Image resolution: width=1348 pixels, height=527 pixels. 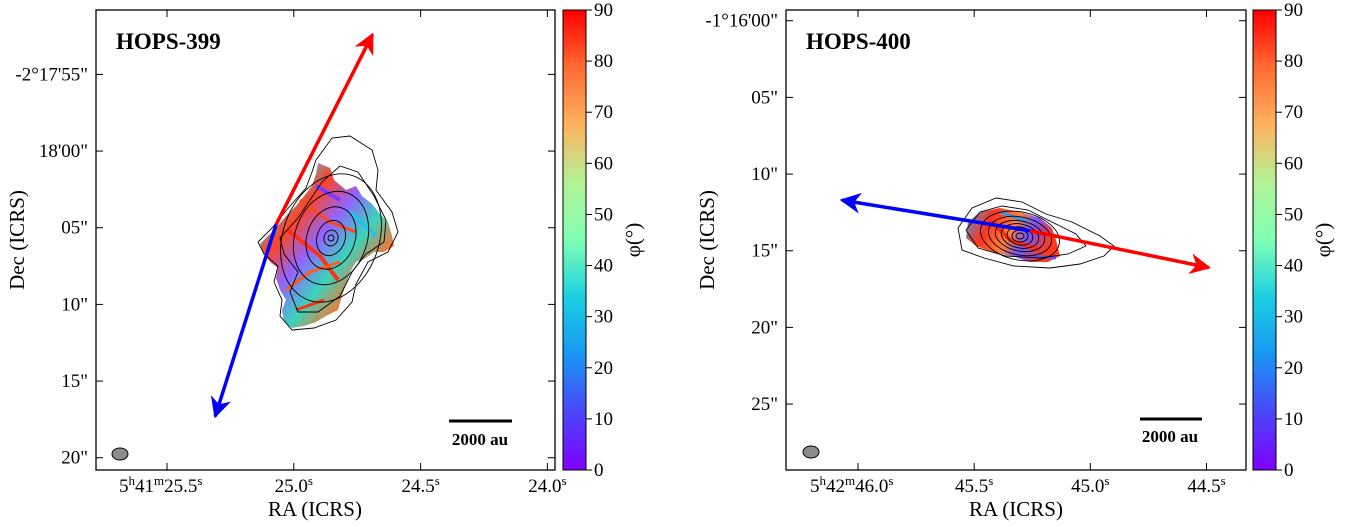 What do you see at coordinates (741, 21) in the screenshot?
I see `y-tick-label: -1°16'00"` at bounding box center [741, 21].